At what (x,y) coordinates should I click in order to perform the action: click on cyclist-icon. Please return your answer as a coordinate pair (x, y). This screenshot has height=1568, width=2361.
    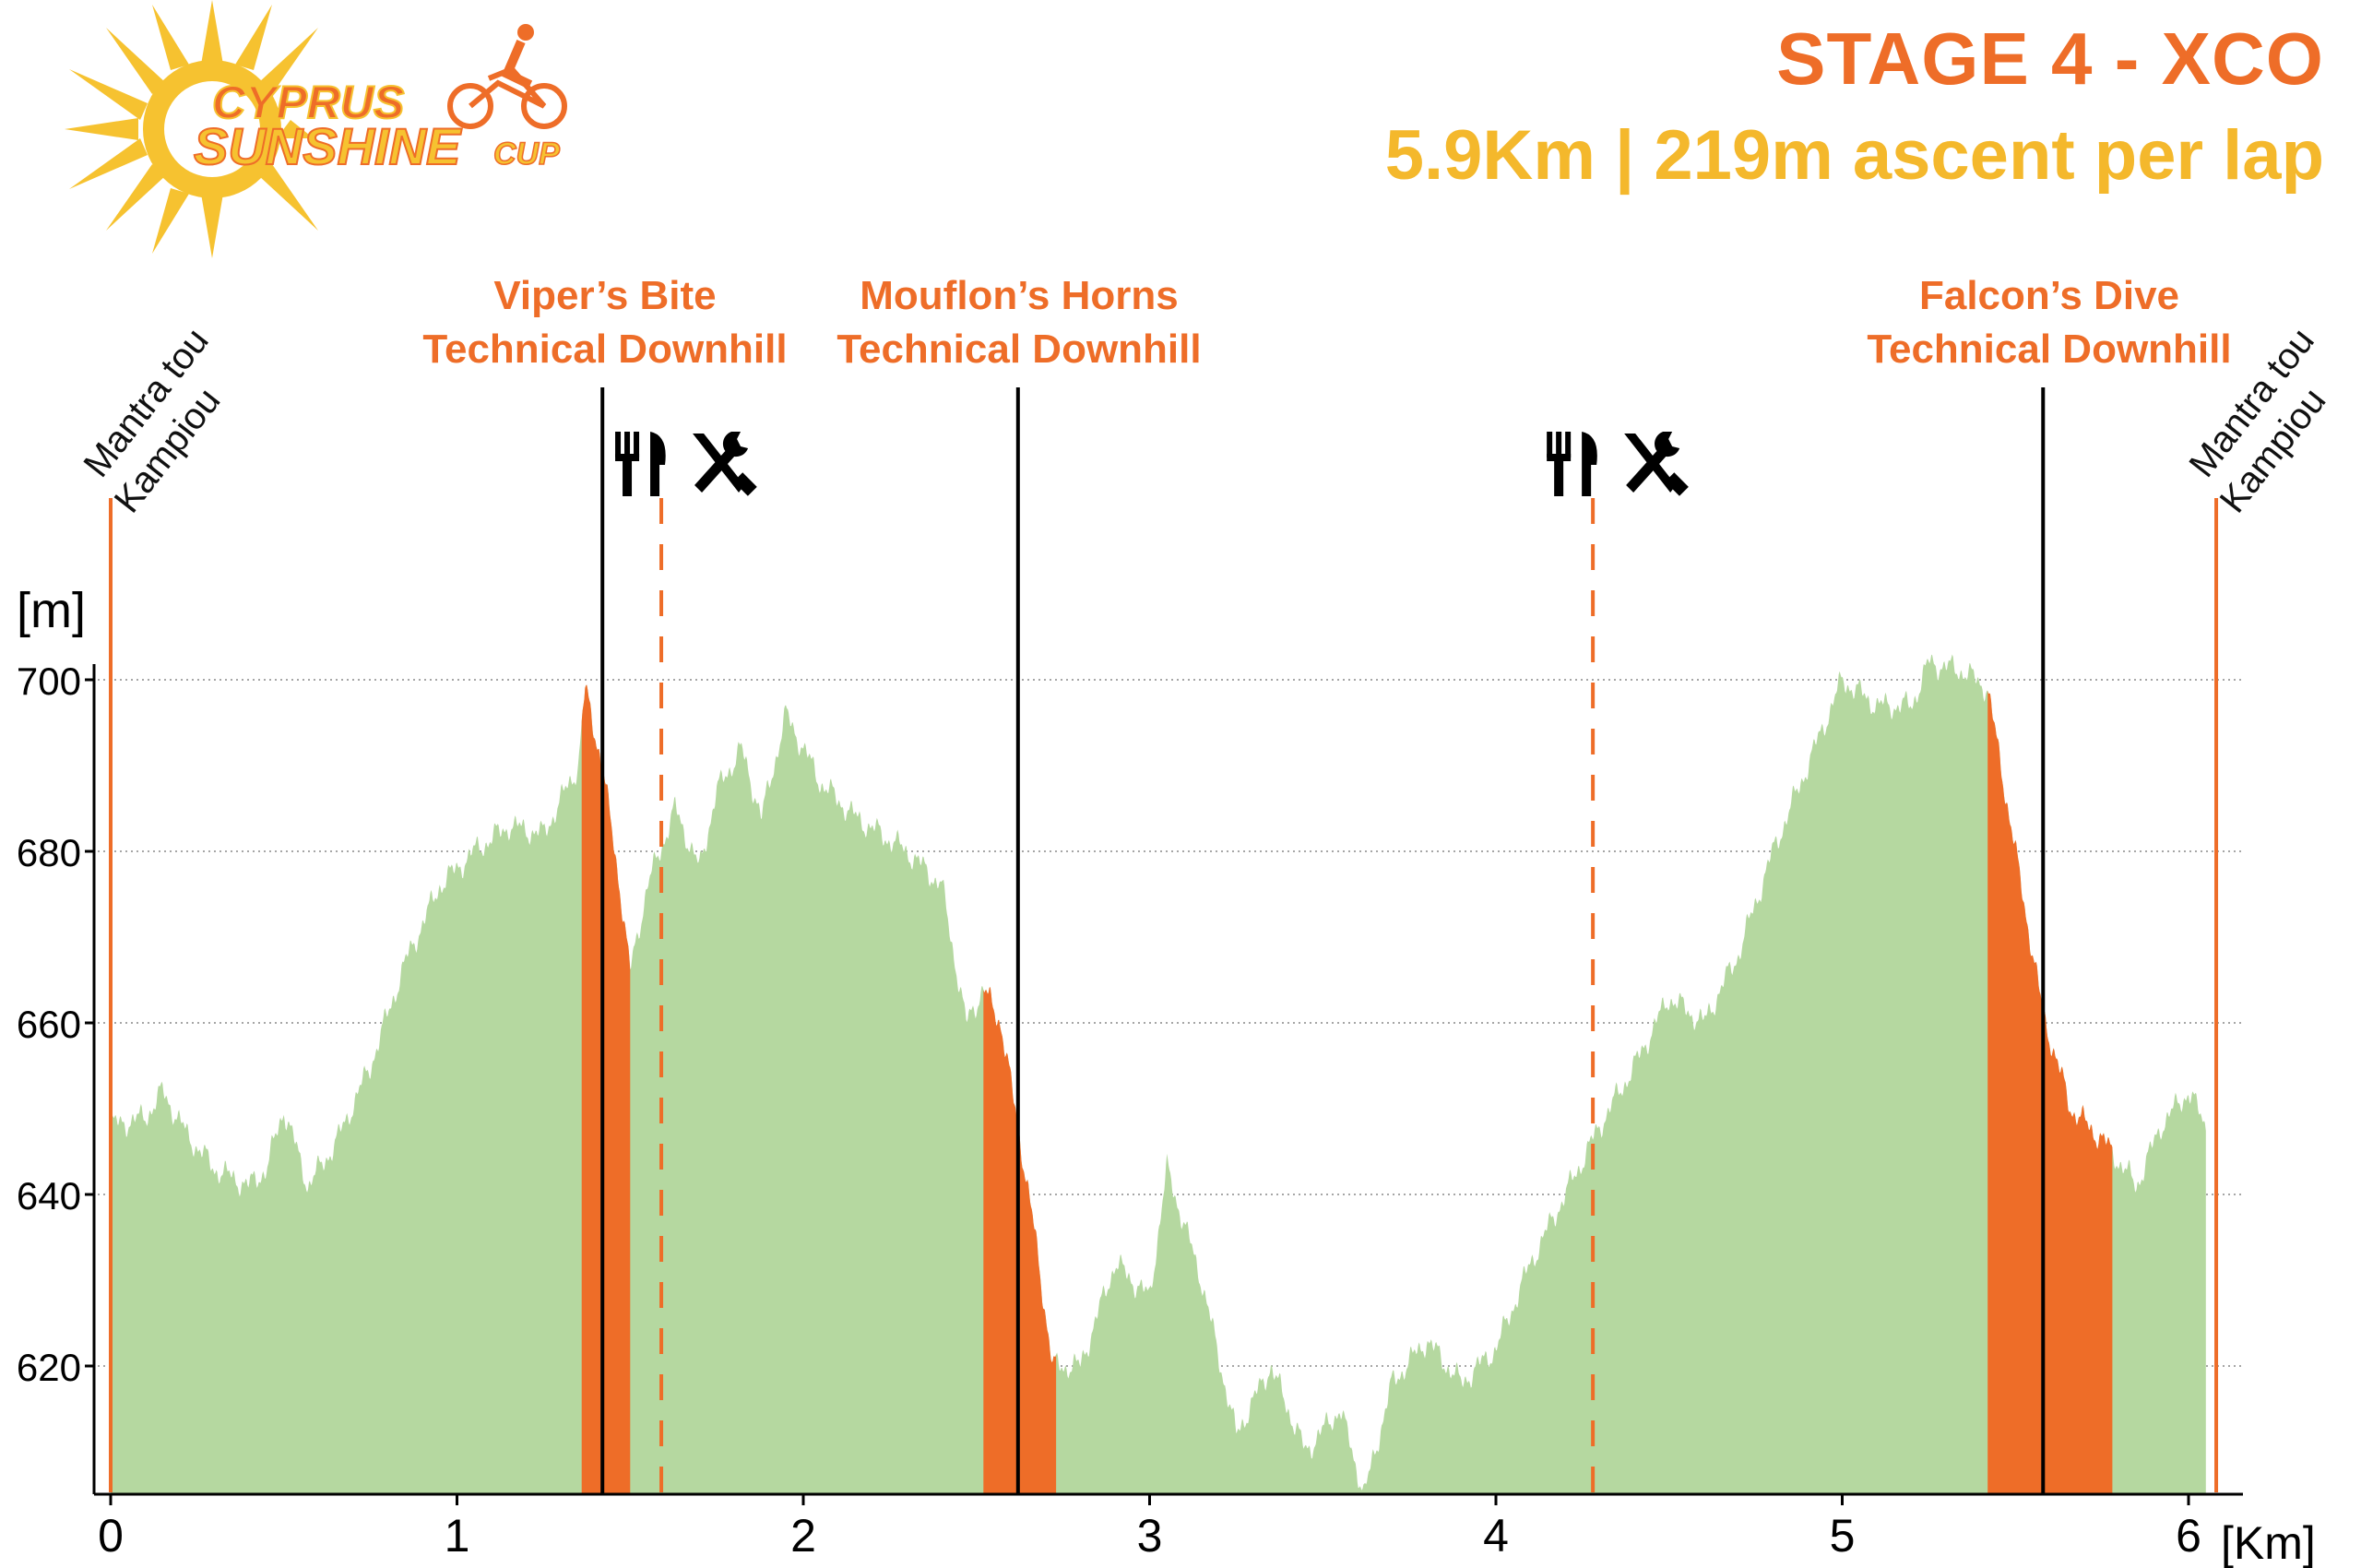
    Looking at the image, I should click on (507, 76).